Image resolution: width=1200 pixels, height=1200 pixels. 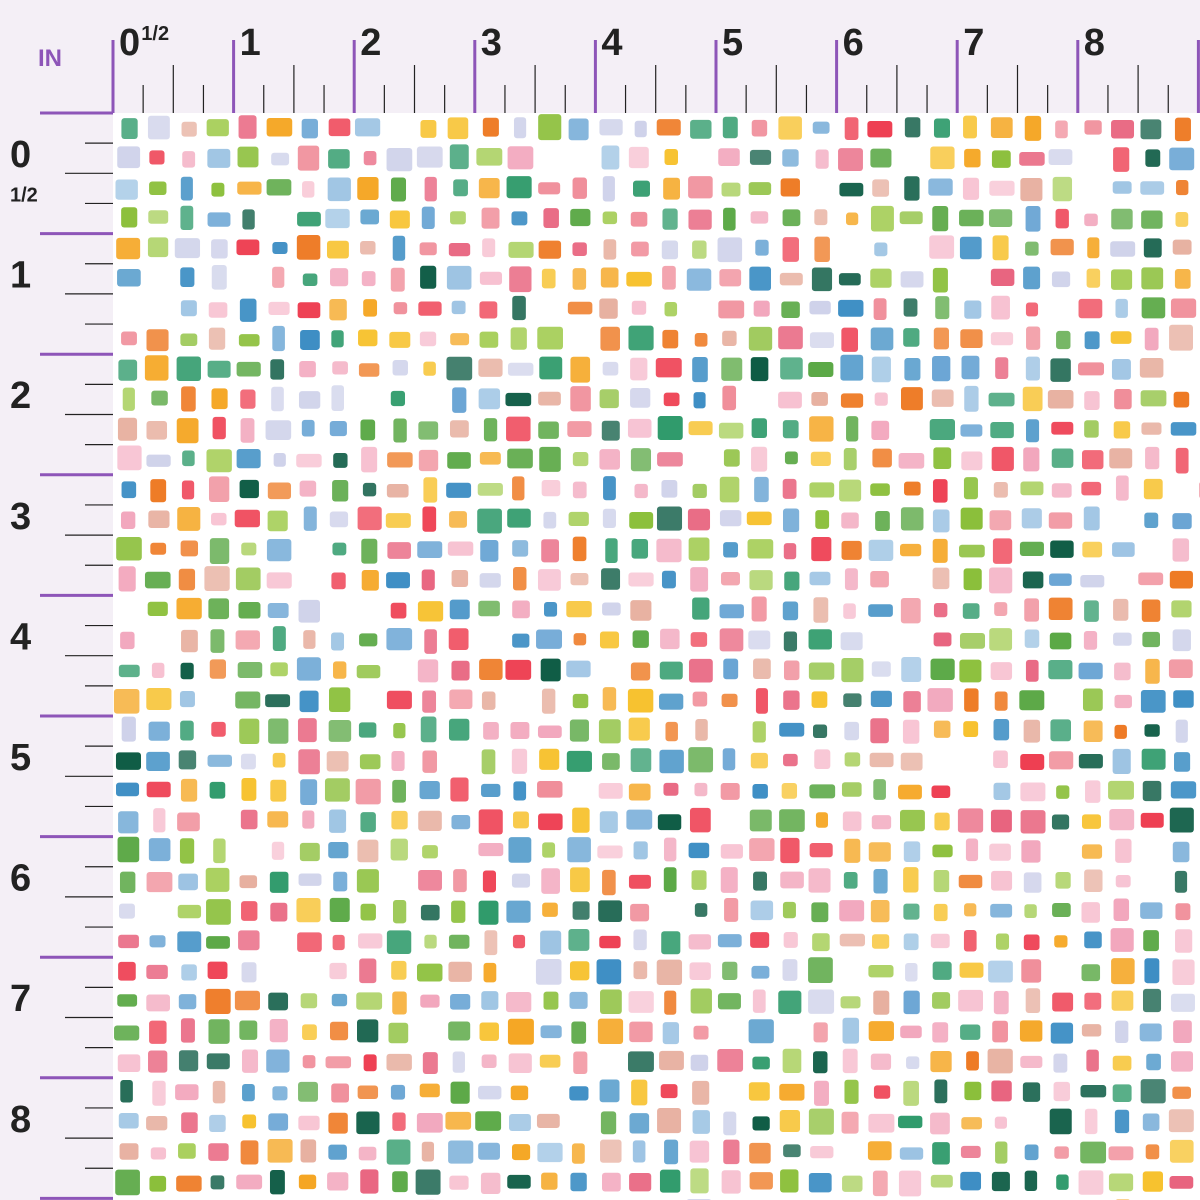 What do you see at coordinates (20, 999) in the screenshot?
I see `left-ruler-label: 7` at bounding box center [20, 999].